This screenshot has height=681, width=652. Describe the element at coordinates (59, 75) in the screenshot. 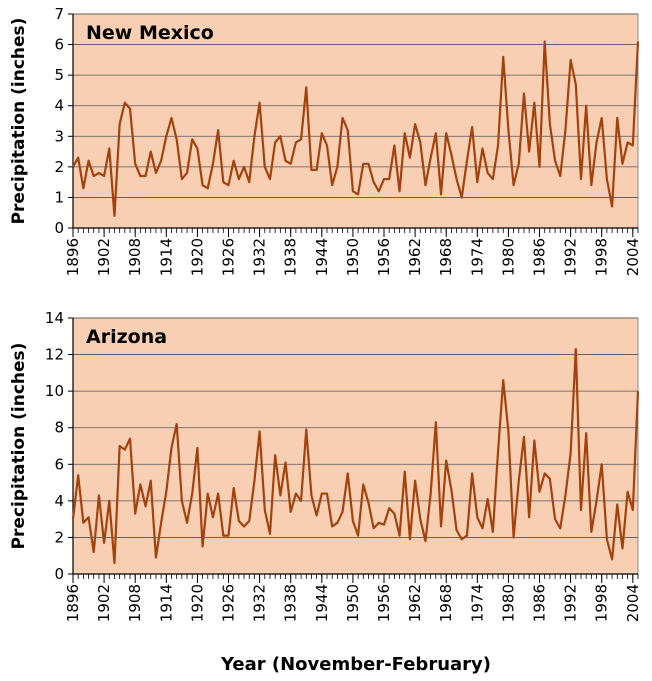

I see `y-tick-label: 5` at that location.